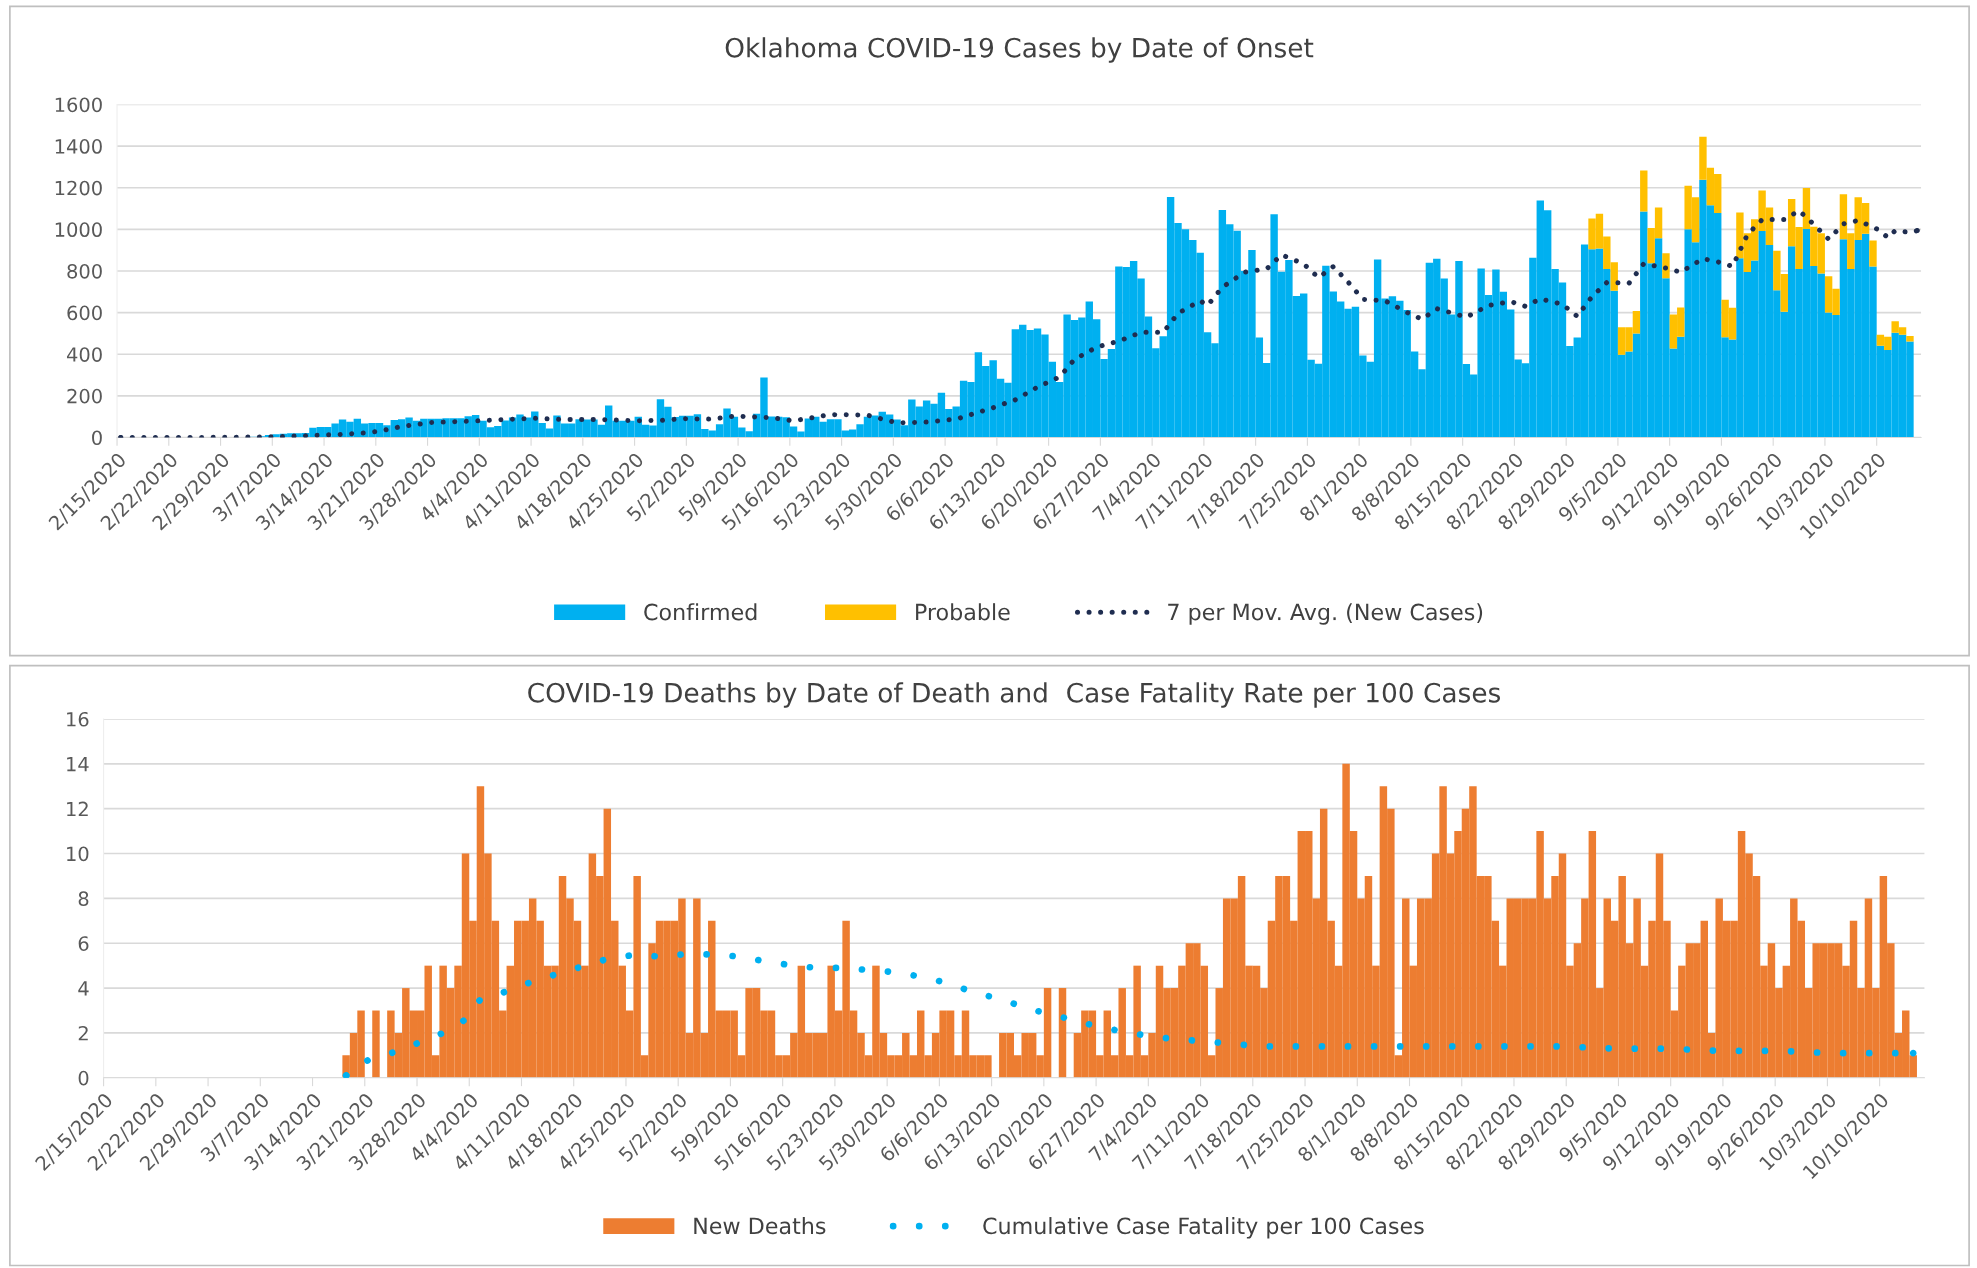 The image size is (1977, 1268). Describe the element at coordinates (84, 354) in the screenshot. I see `y-tick-label: 400` at that location.